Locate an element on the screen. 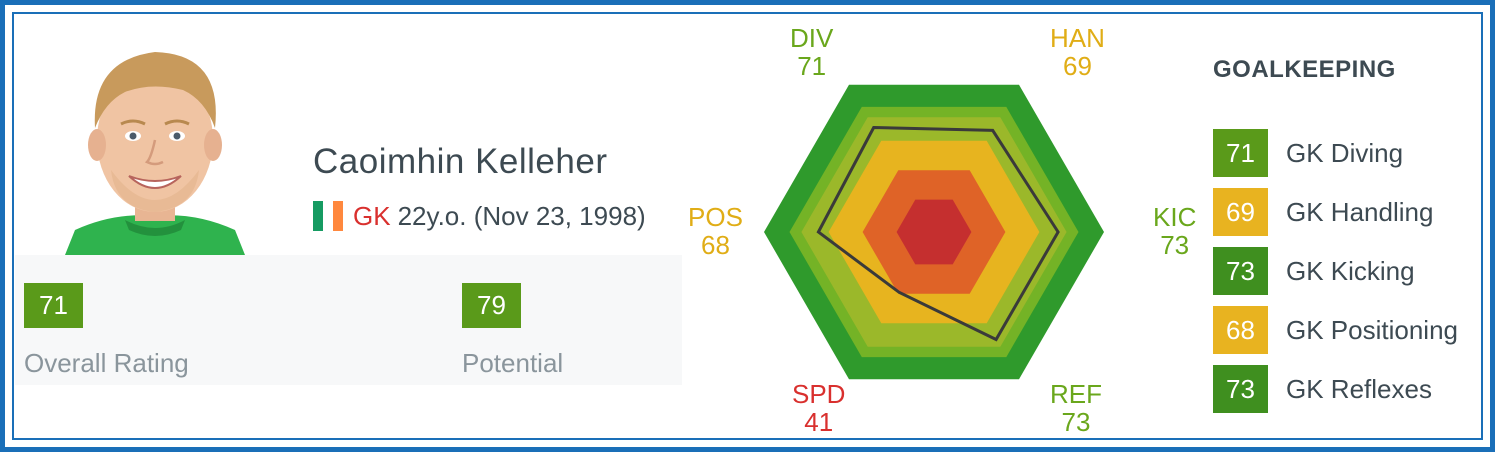 This screenshot has height=452, width=1495. overall-rating-label: Overall Rating is located at coordinates (106, 363).